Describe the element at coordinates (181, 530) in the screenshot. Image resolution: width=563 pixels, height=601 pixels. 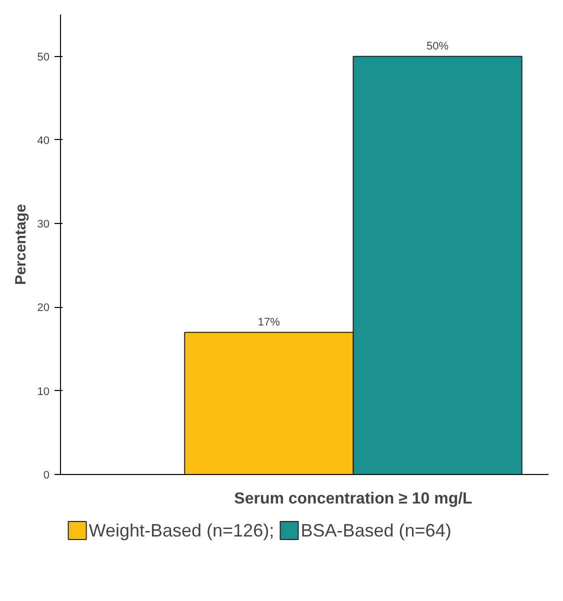
I see `legend-label: Weight-Based (n=126);` at that location.